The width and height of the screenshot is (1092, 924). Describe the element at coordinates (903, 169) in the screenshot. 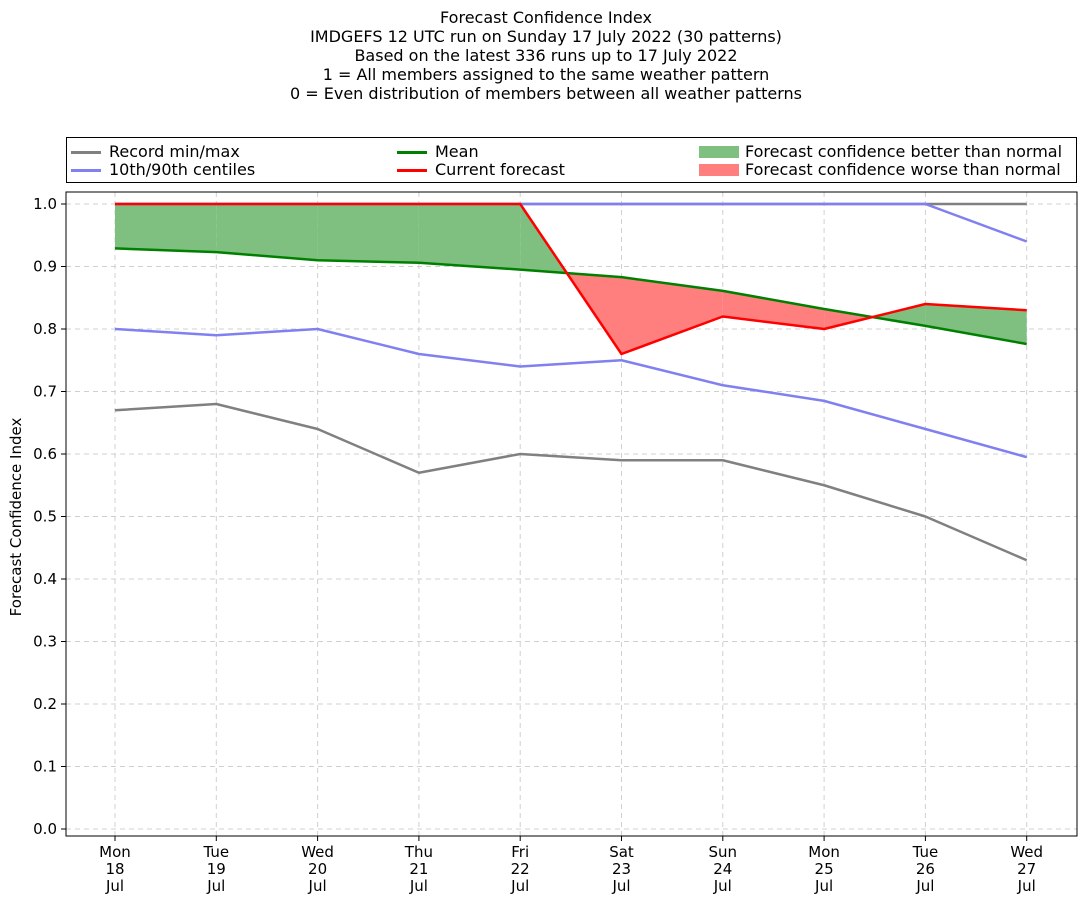

I see `legend-label-worse: Forecast confidence worse than normal` at that location.